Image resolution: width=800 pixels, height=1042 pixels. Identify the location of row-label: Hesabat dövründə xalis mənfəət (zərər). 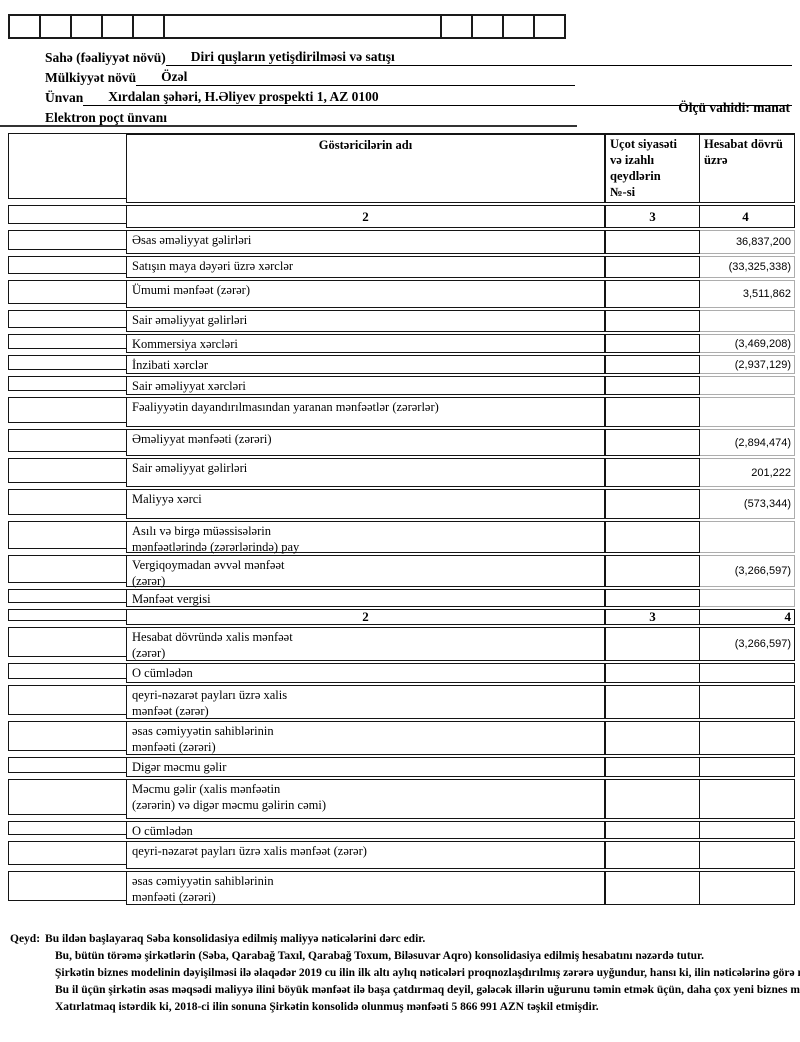
(365, 644).